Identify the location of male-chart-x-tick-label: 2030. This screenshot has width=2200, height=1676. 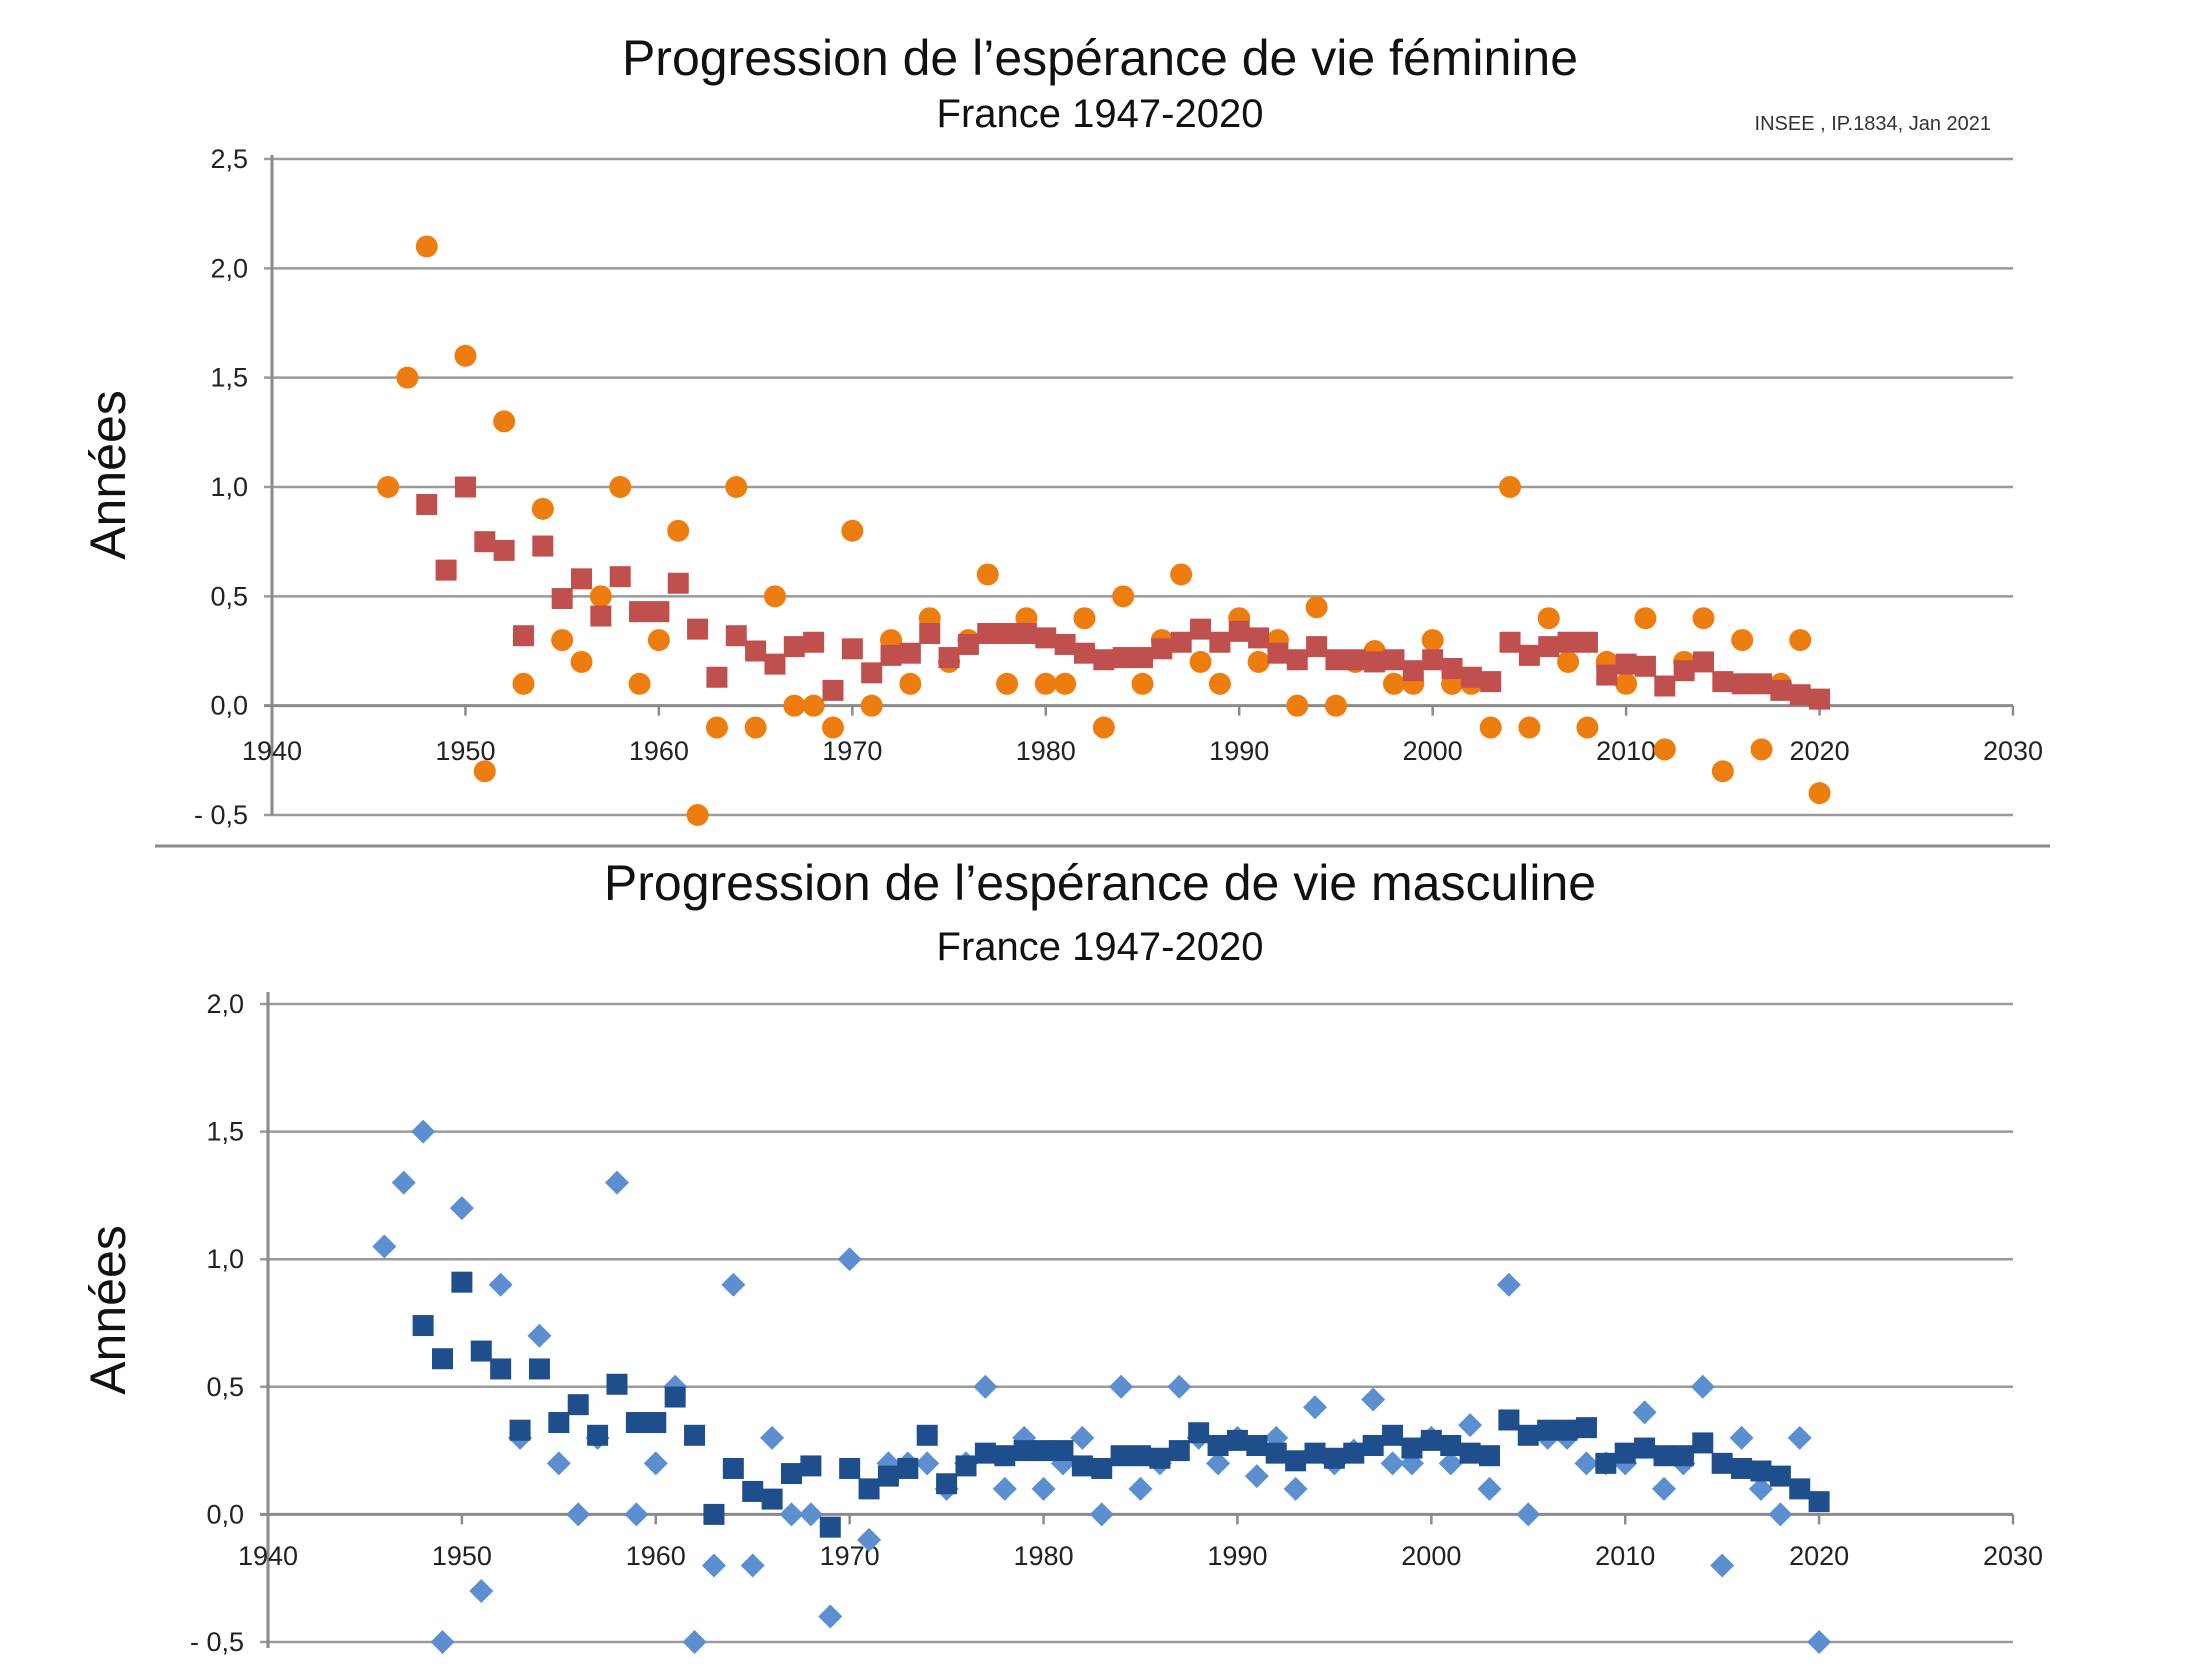
(2013, 1556).